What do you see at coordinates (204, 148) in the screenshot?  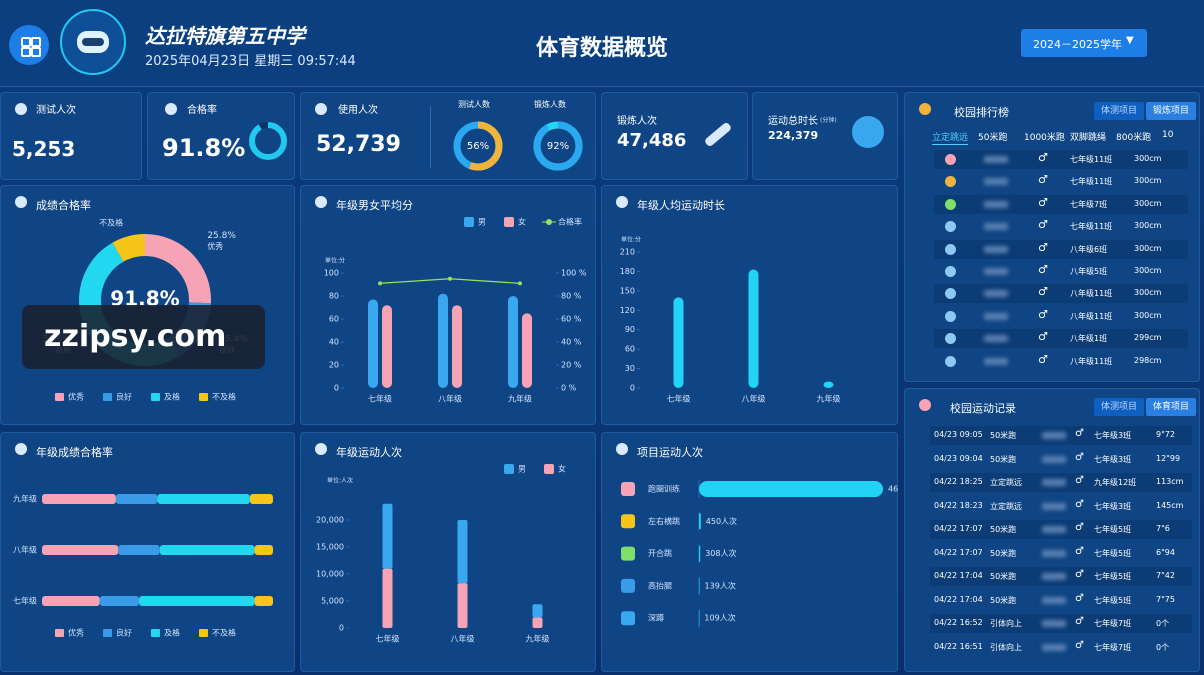 I see `stat-value: 91.8%` at bounding box center [204, 148].